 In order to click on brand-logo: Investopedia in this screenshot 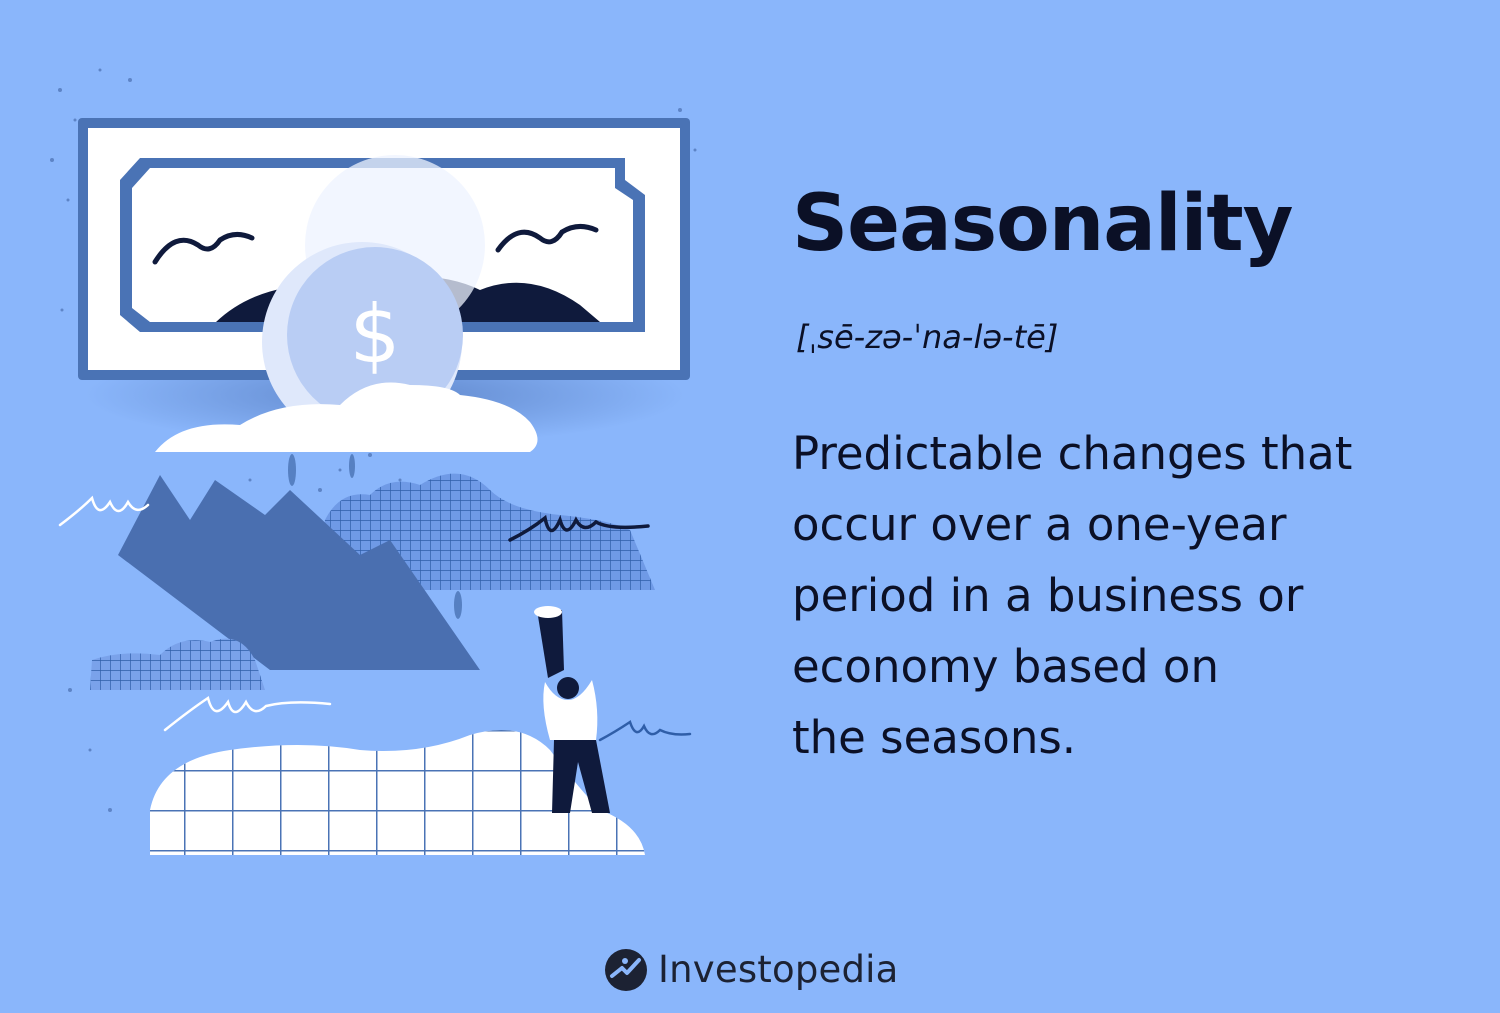, I will do `click(751, 970)`.